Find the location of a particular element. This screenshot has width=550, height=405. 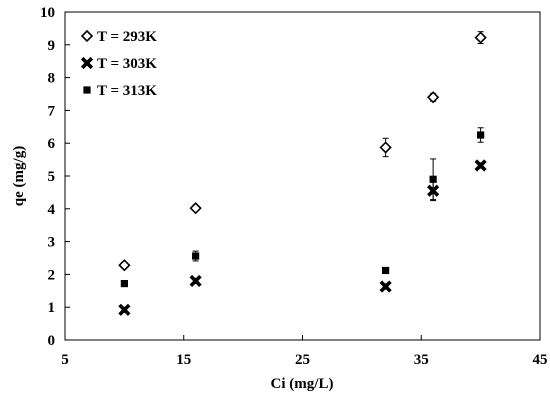

y-tick-label: 6 is located at coordinates (52, 144).